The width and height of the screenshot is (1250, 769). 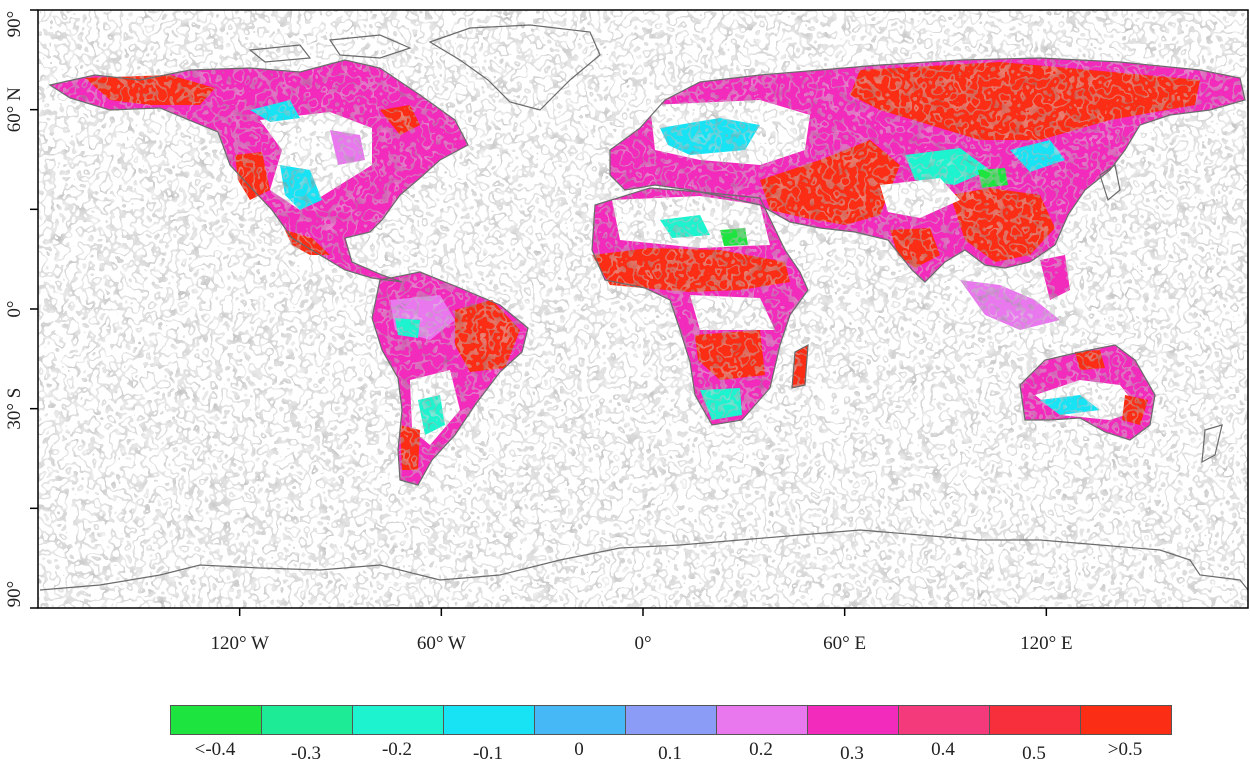 What do you see at coordinates (215, 749) in the screenshot?
I see `legend-label: <-0.4` at bounding box center [215, 749].